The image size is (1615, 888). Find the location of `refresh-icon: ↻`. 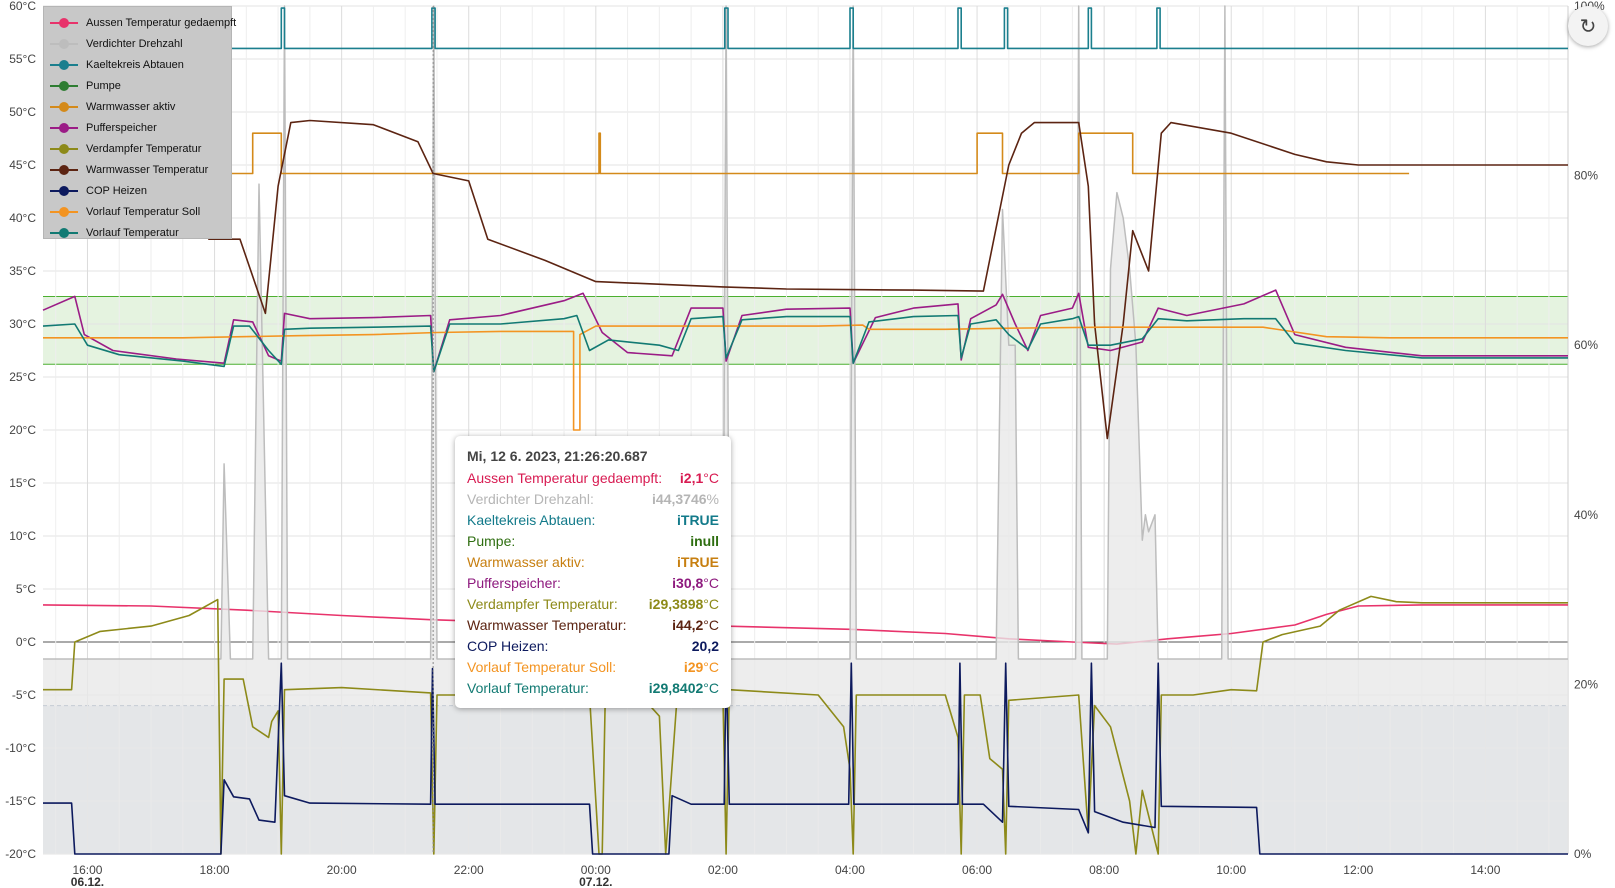

refresh-icon: ↻ is located at coordinates (1588, 26).